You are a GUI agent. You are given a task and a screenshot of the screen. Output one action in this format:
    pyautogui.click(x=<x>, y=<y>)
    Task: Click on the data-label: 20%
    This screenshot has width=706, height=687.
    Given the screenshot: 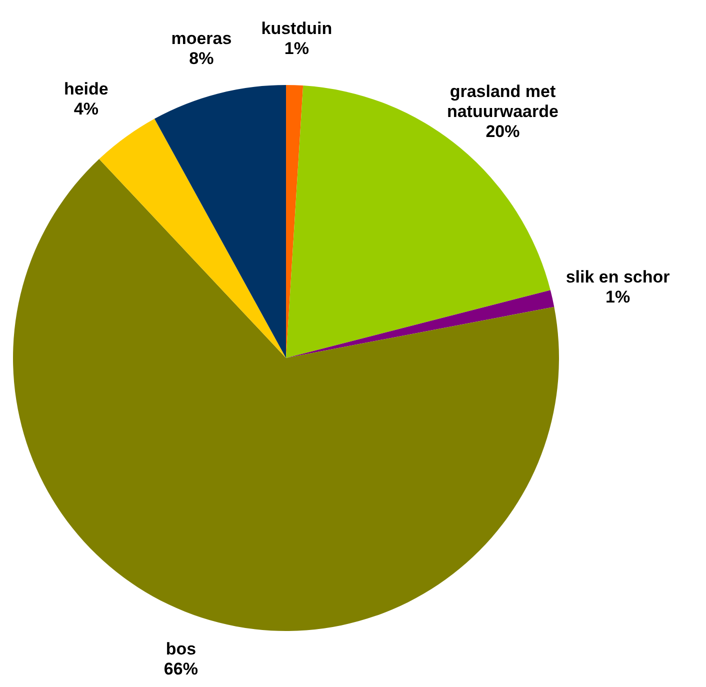 What is the action you would take?
    pyautogui.click(x=503, y=131)
    